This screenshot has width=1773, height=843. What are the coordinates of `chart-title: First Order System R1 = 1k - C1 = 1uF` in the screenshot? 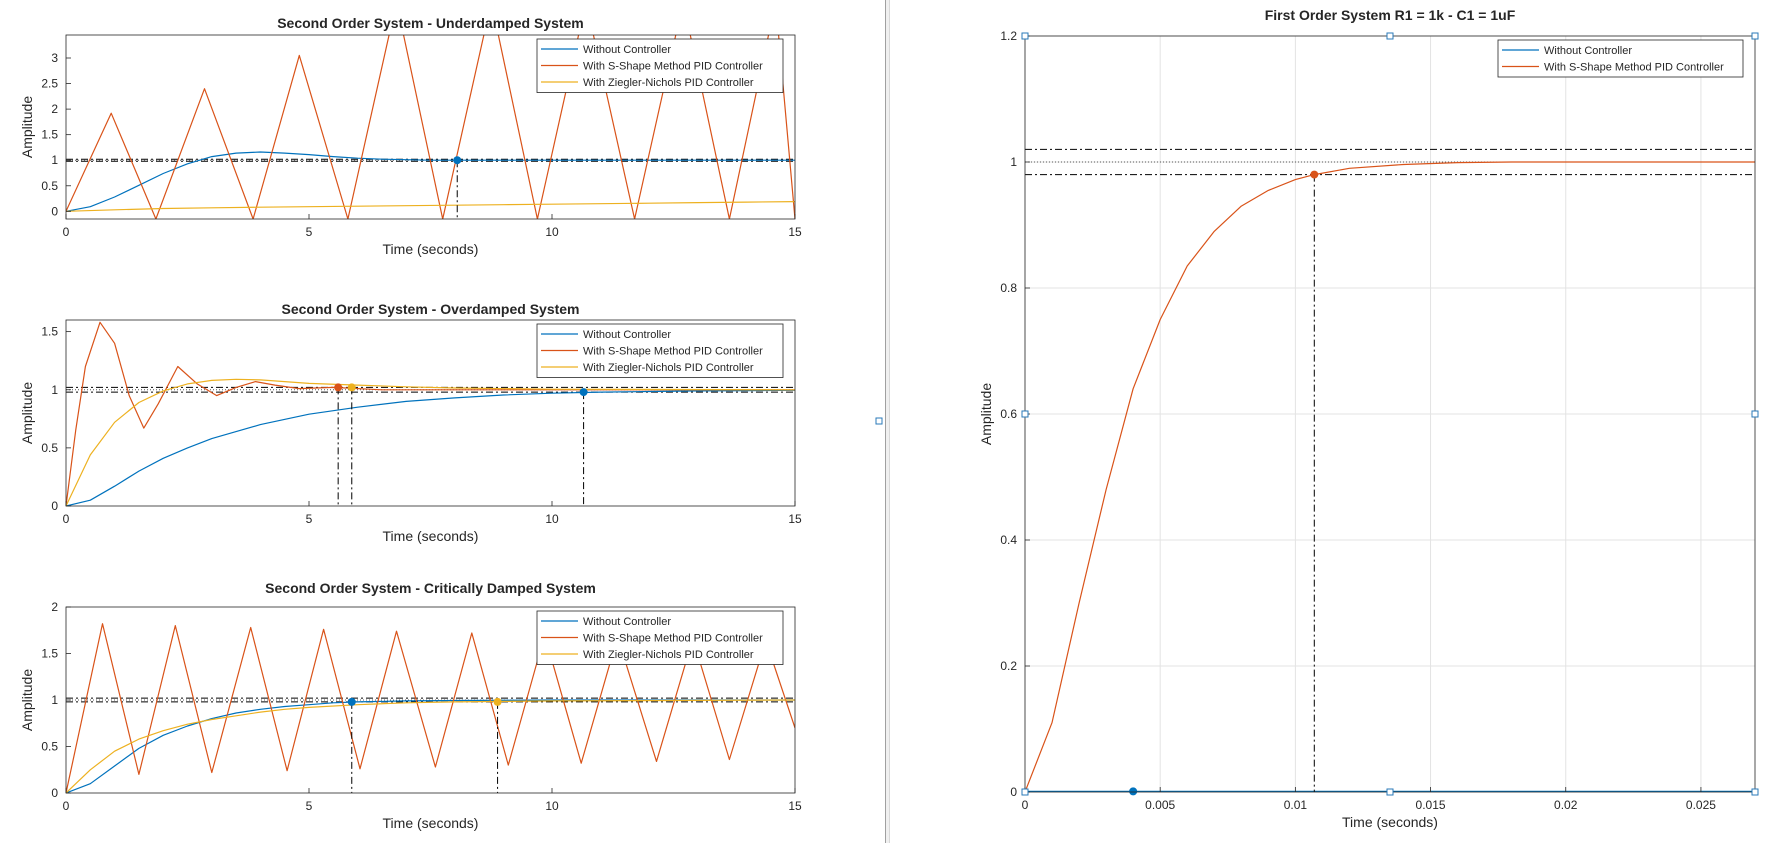 It's located at (1390, 15).